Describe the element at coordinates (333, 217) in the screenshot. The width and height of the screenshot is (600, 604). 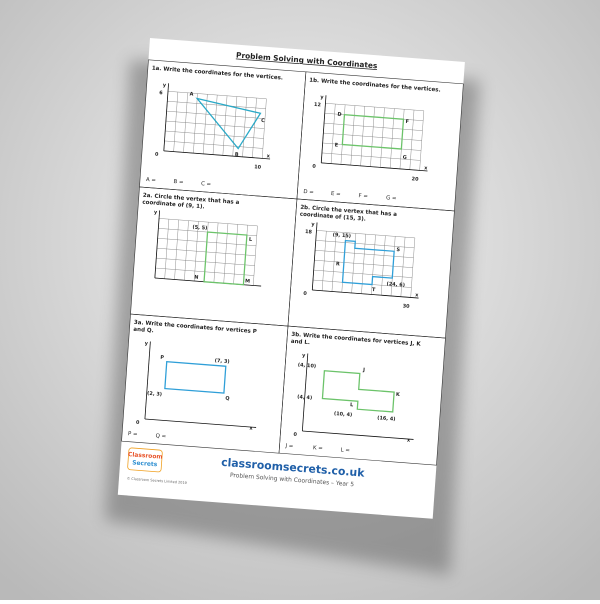
I see `question: coordinate of (15, 3).` at that location.